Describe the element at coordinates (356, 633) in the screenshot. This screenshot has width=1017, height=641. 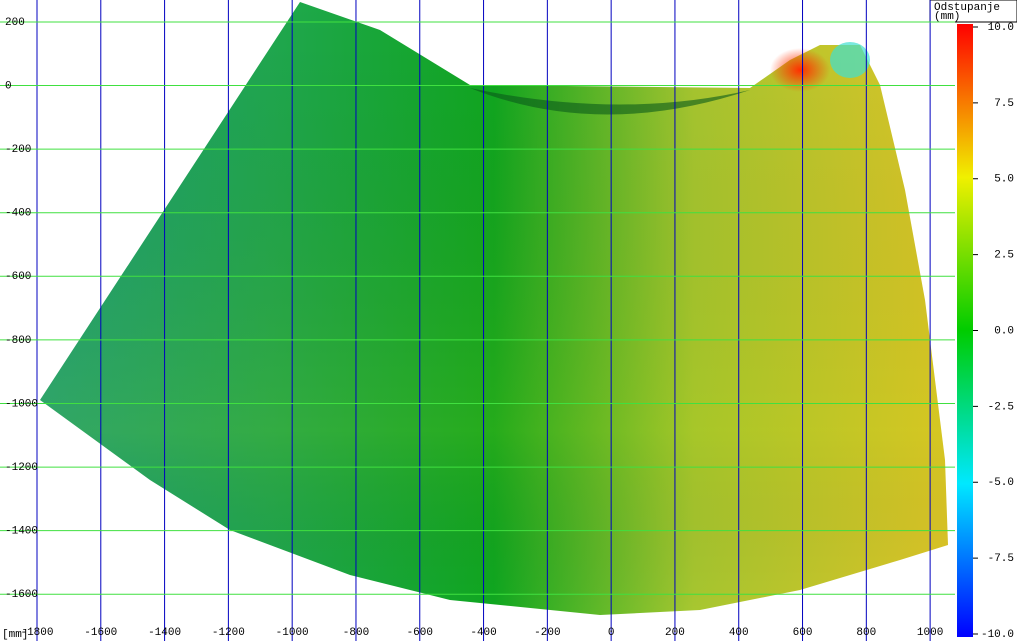
I see `x-tick-label: -800` at that location.